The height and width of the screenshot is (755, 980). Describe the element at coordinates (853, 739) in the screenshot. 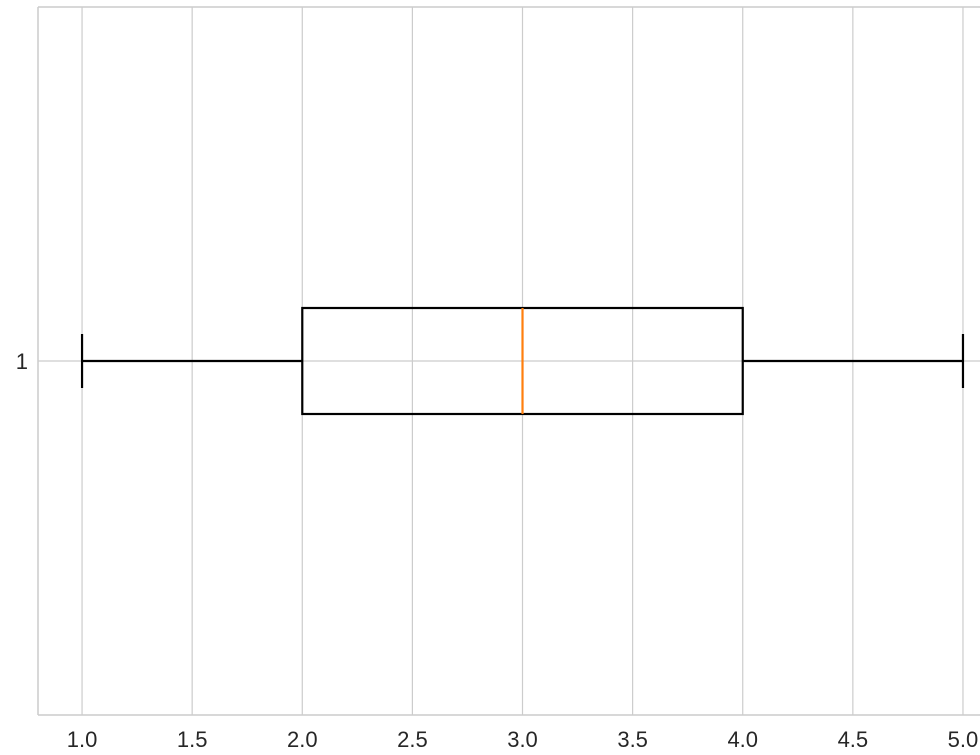

I see `x-tick-label: 4.5` at that location.